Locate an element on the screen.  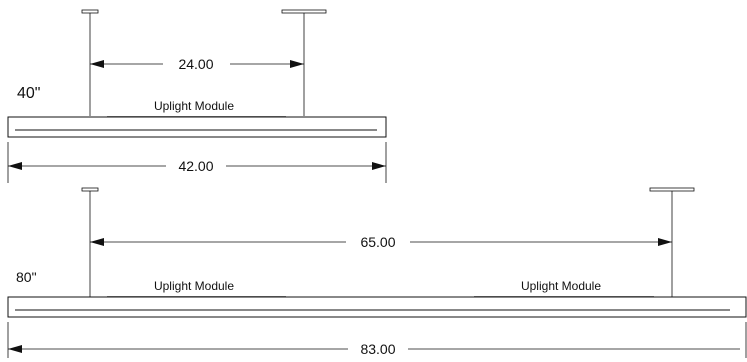
length-dimension-40: 42.00 is located at coordinates (197, 162).